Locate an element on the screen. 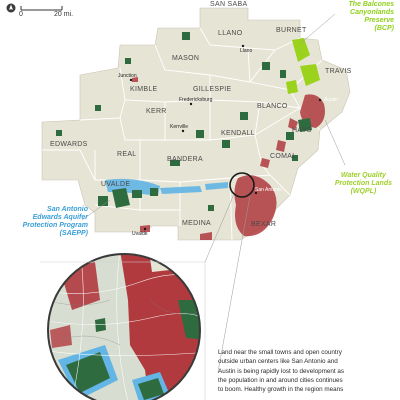  city-label-uvalde: Uvalde is located at coordinates (140, 234).